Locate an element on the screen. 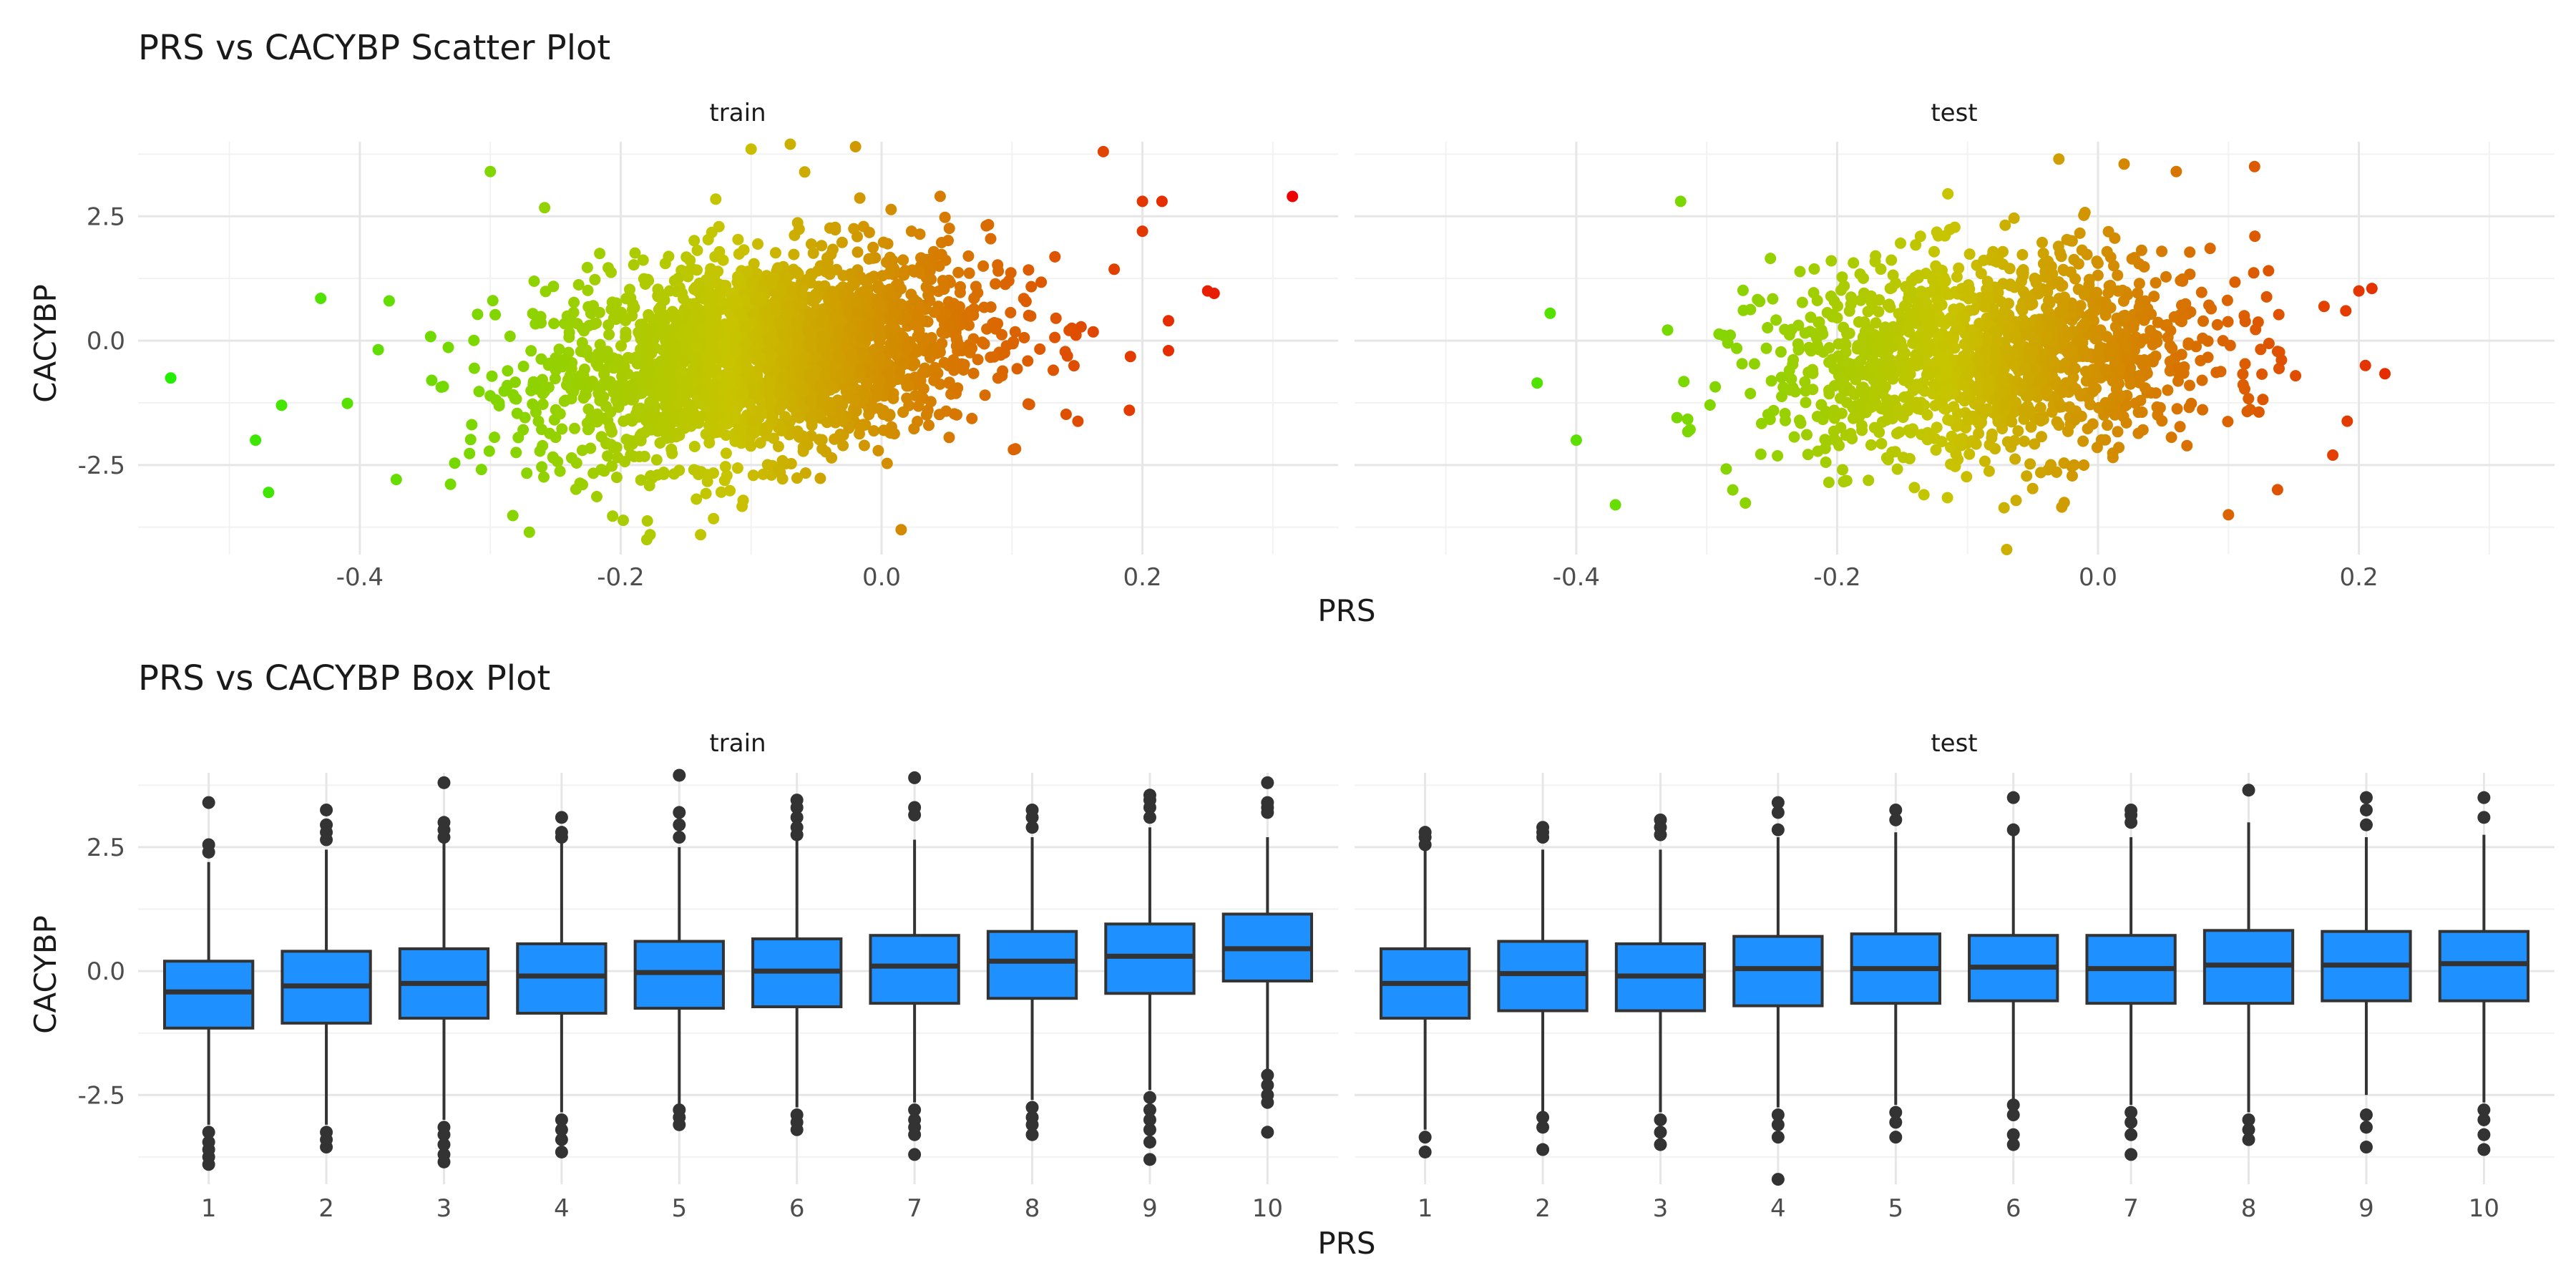 This screenshot has height=1288, width=2576. x-tick-label: 2 is located at coordinates (326, 1208).